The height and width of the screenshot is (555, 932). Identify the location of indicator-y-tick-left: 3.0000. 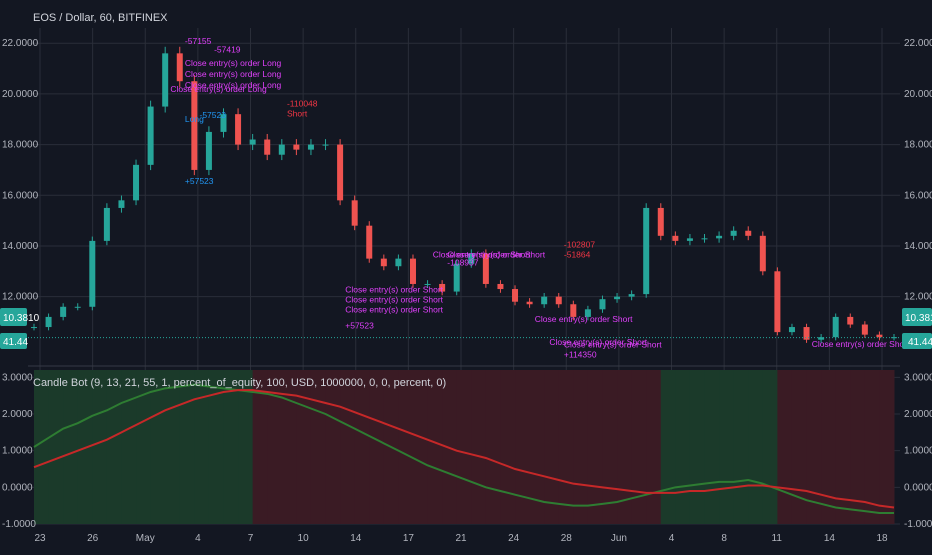
(17, 377).